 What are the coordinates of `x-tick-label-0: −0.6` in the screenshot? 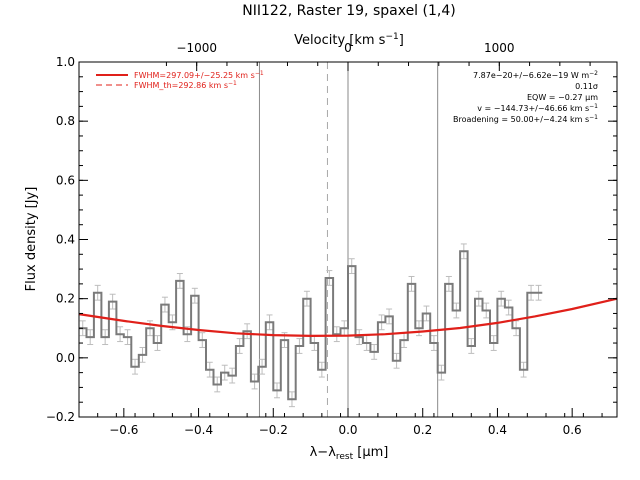 It's located at (123, 430).